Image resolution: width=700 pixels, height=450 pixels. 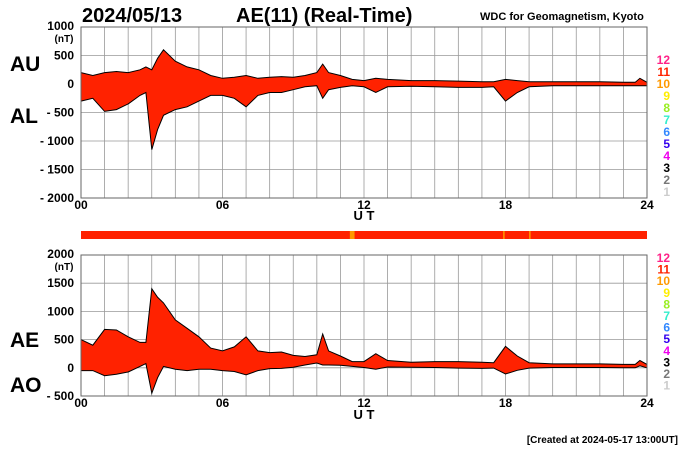 What do you see at coordinates (324, 16) in the screenshot?
I see `chart-title: AE(11) (Real-Time)` at bounding box center [324, 16].